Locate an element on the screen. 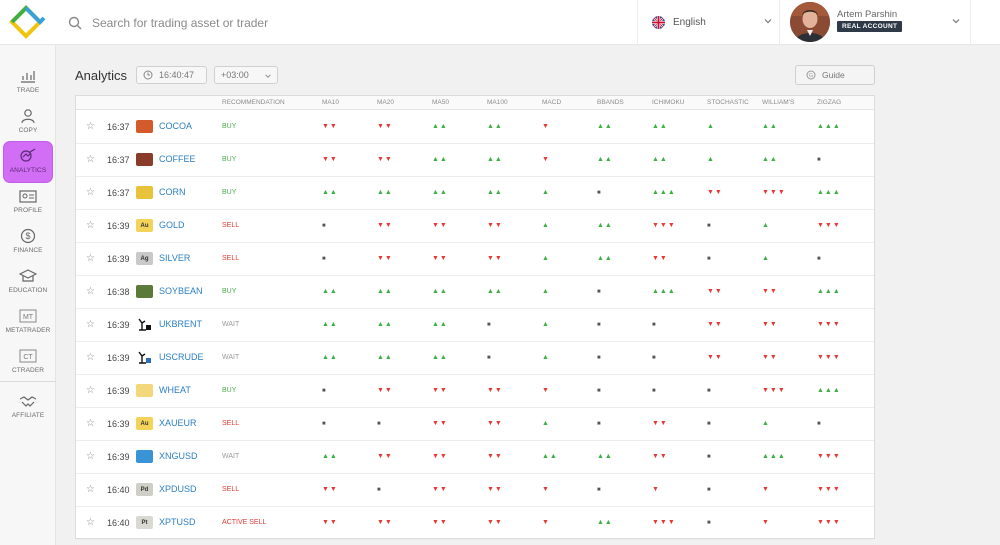 The height and width of the screenshot is (545, 1000). table-row: ☆ 16:38 SOYBEAN BUY ▲▲ ▲▲ ▲▲ ▲▲ ▲ ■ ▲▲▲ ▼▼ ▼▼ ▲▲▲ is located at coordinates (475, 292).